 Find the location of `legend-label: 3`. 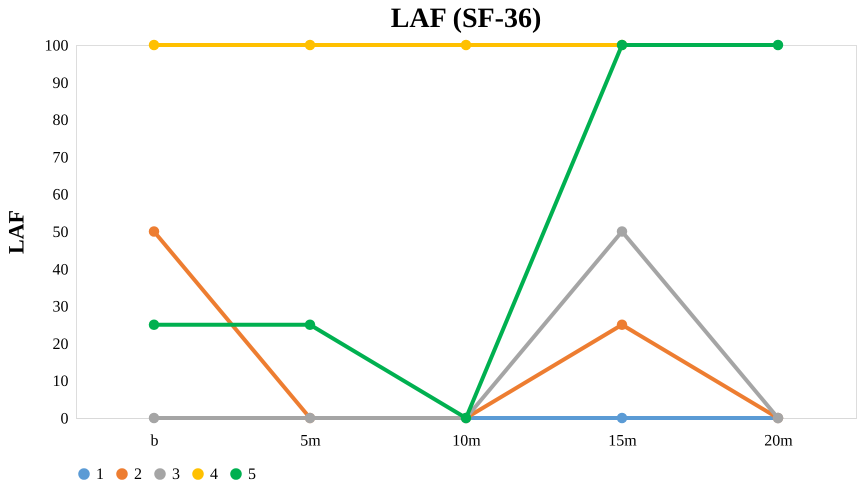

legend-label: 3 is located at coordinates (176, 474).